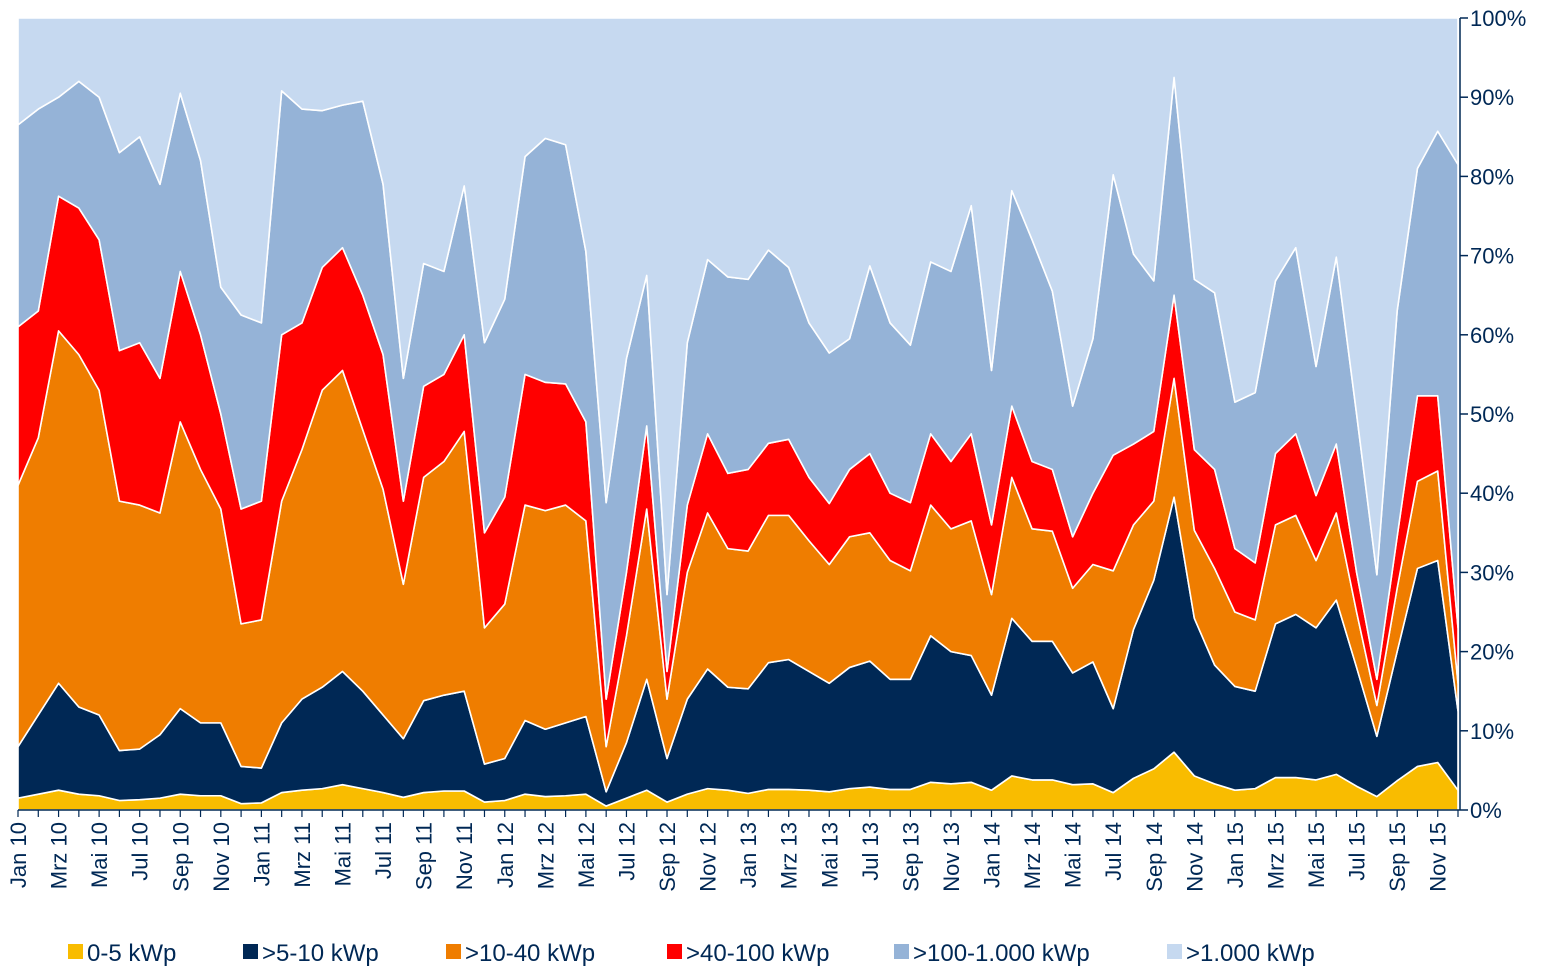  What do you see at coordinates (1235, 855) in the screenshot?
I see `x-tick-label: Jan 15` at bounding box center [1235, 855].